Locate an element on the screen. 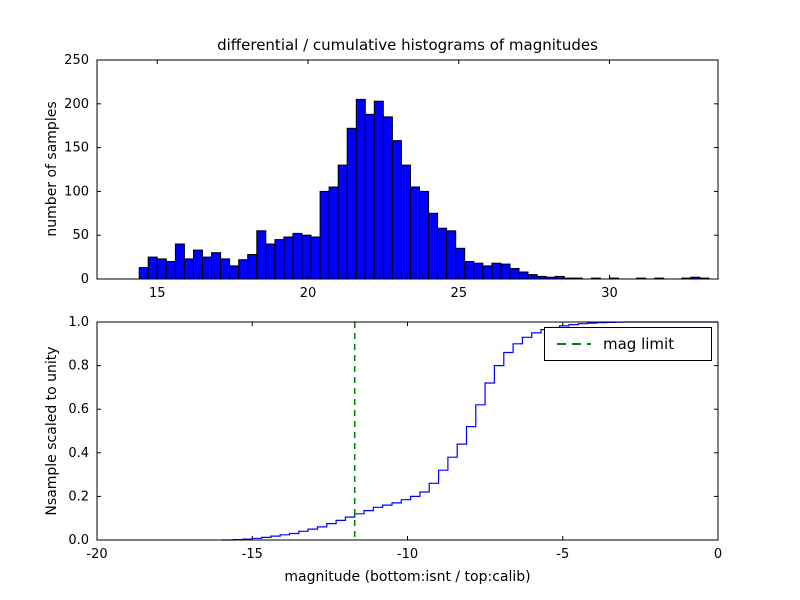  bottom-y-axis-label: Nsample scaled to unity is located at coordinates (52, 431).